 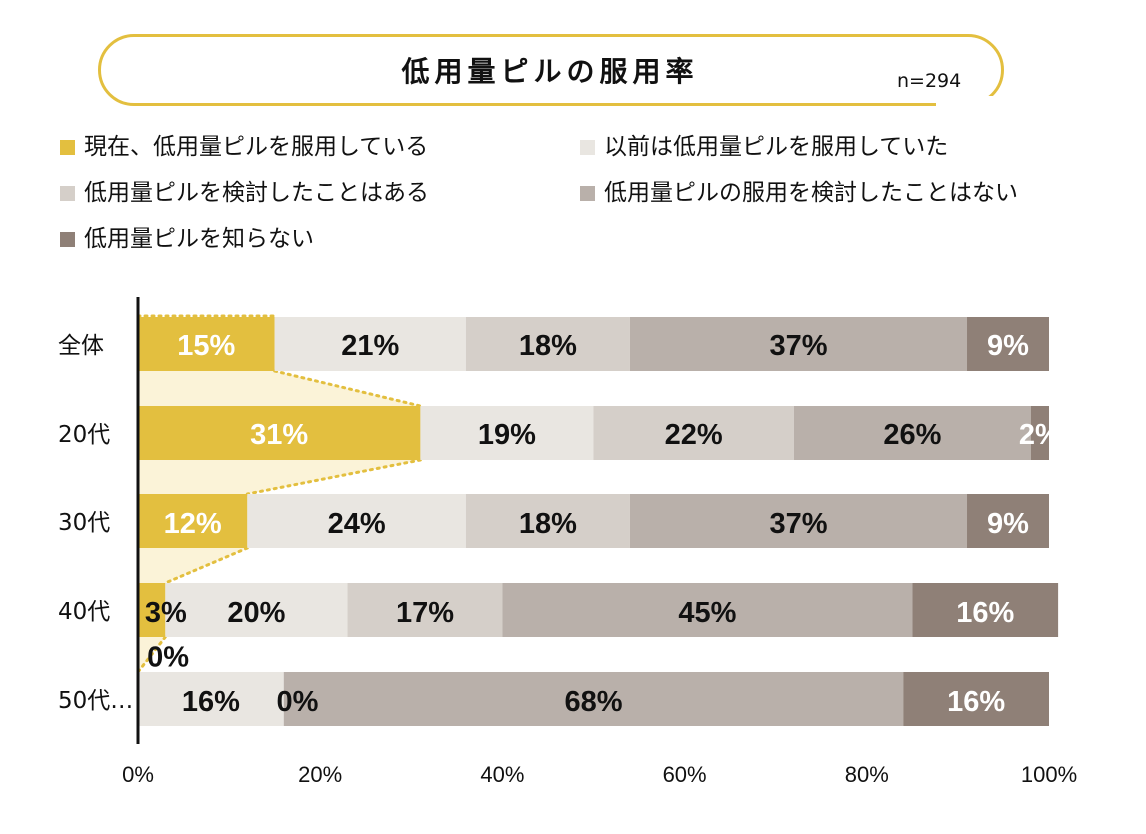 I want to click on segment-value-label: 68%, so click(x=593, y=702).